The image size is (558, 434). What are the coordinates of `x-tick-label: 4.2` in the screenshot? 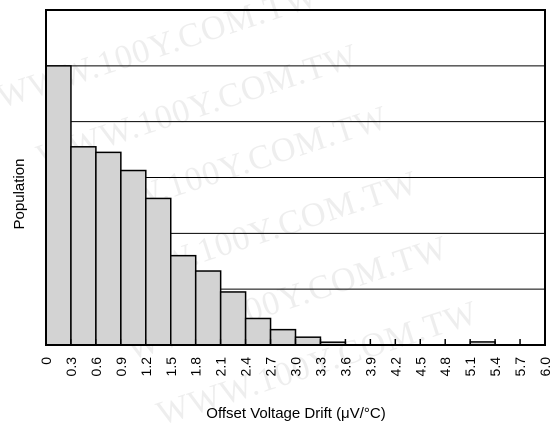 It's located at (395, 367).